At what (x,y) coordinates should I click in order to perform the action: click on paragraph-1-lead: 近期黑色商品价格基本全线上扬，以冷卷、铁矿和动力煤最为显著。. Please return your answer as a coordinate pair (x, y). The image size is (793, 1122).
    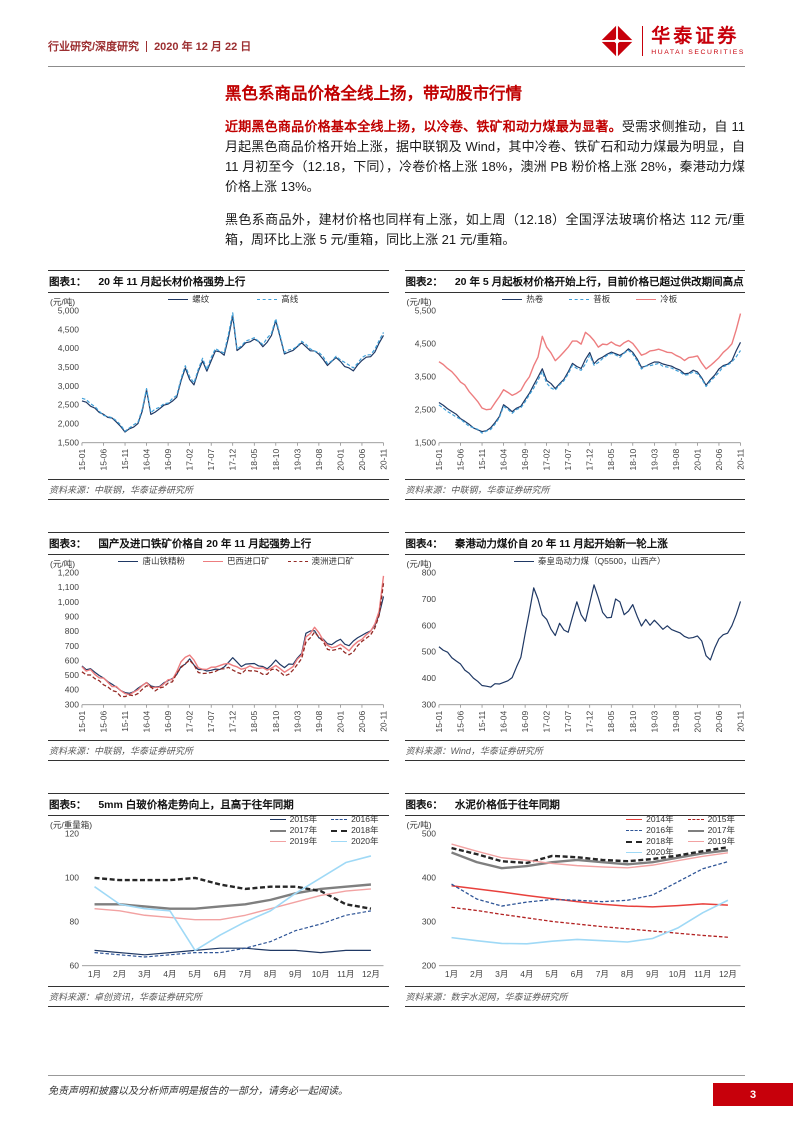
    Looking at the image, I should click on (423, 126).